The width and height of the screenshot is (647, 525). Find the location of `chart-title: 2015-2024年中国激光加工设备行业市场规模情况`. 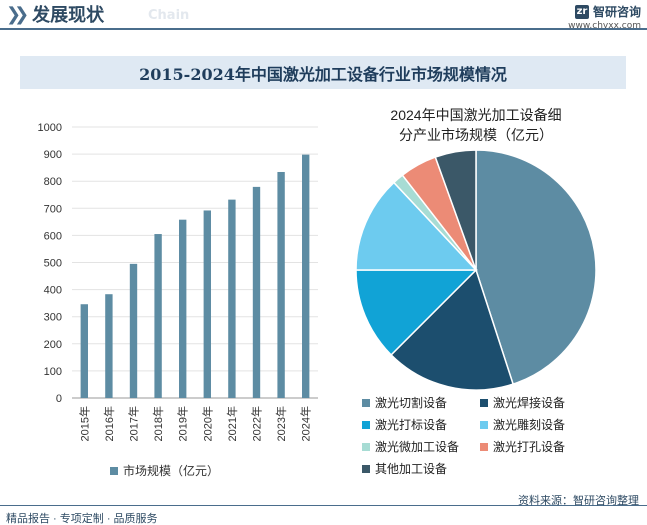

chart-title: 2015-2024年中国激光加工设备行业市场规模情况 is located at coordinates (323, 74).